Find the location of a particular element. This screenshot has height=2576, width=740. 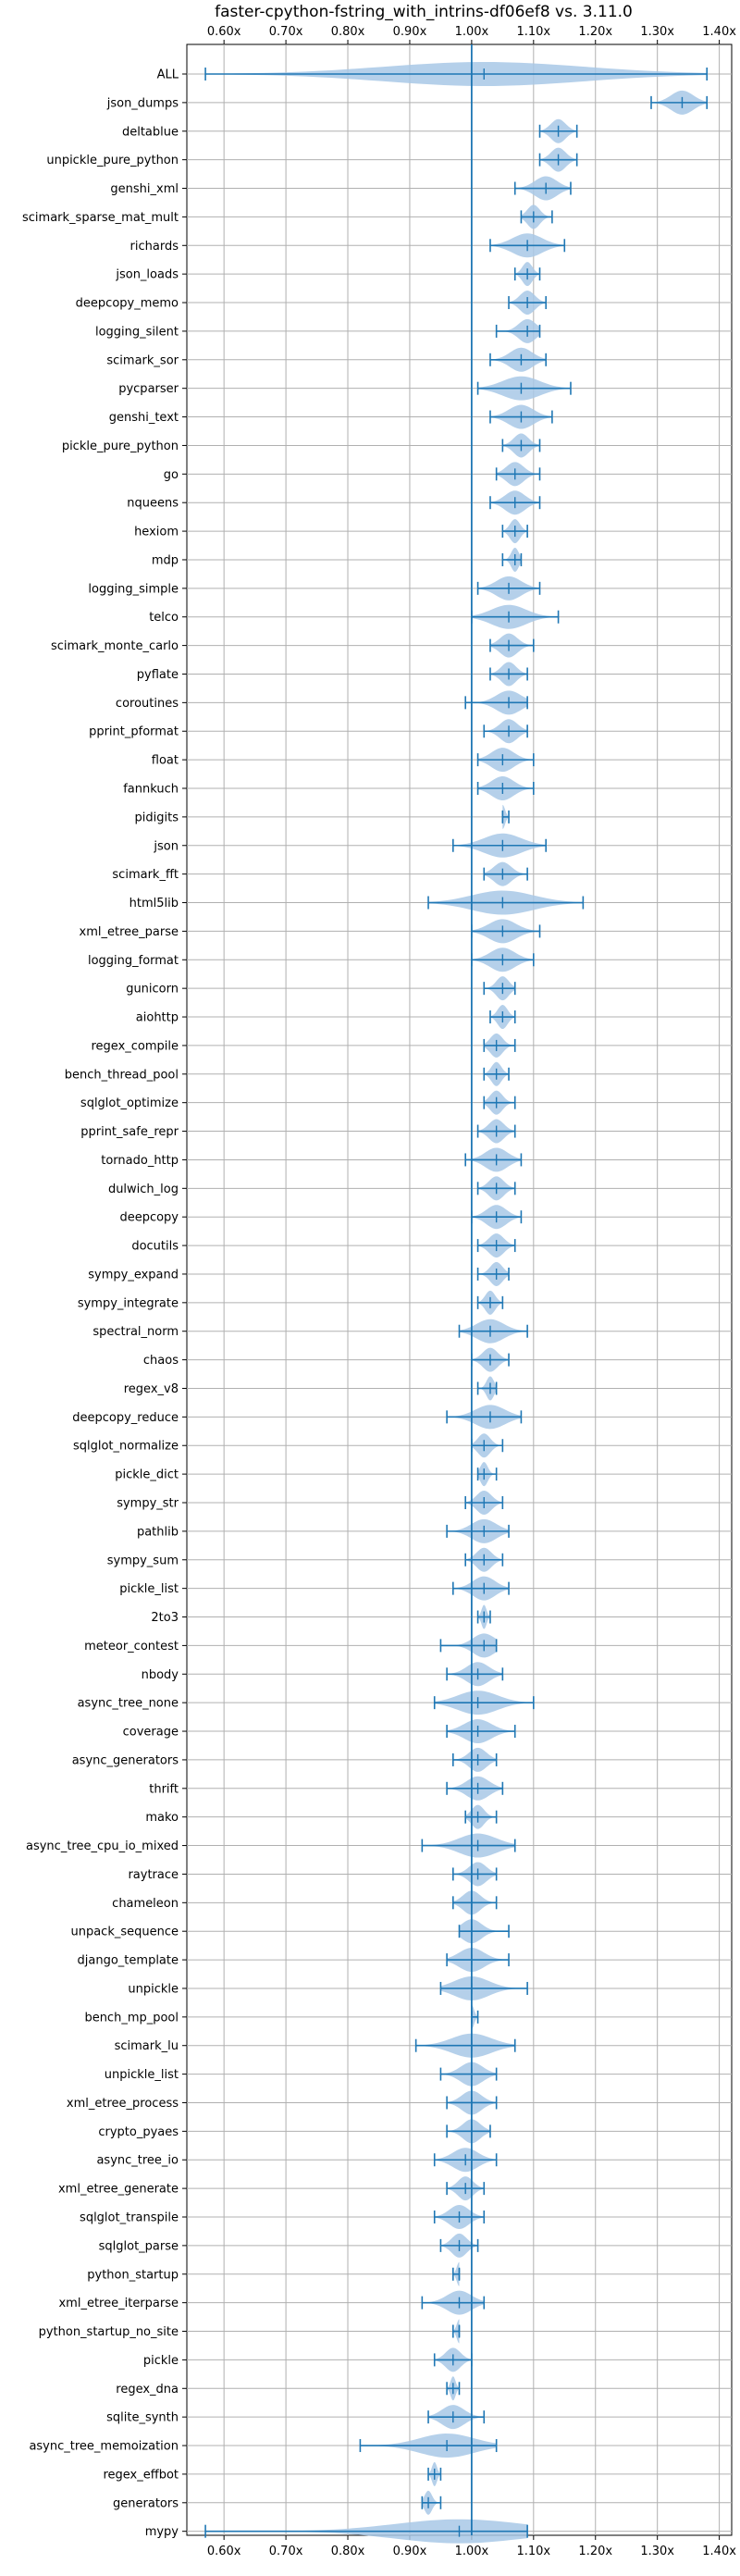

category-label: genshi_text is located at coordinates (144, 418).